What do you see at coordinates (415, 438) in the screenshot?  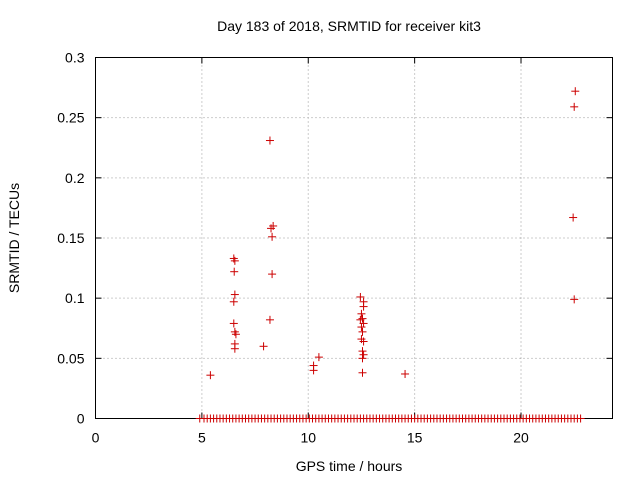 I see `x-tick-label: 15` at bounding box center [415, 438].